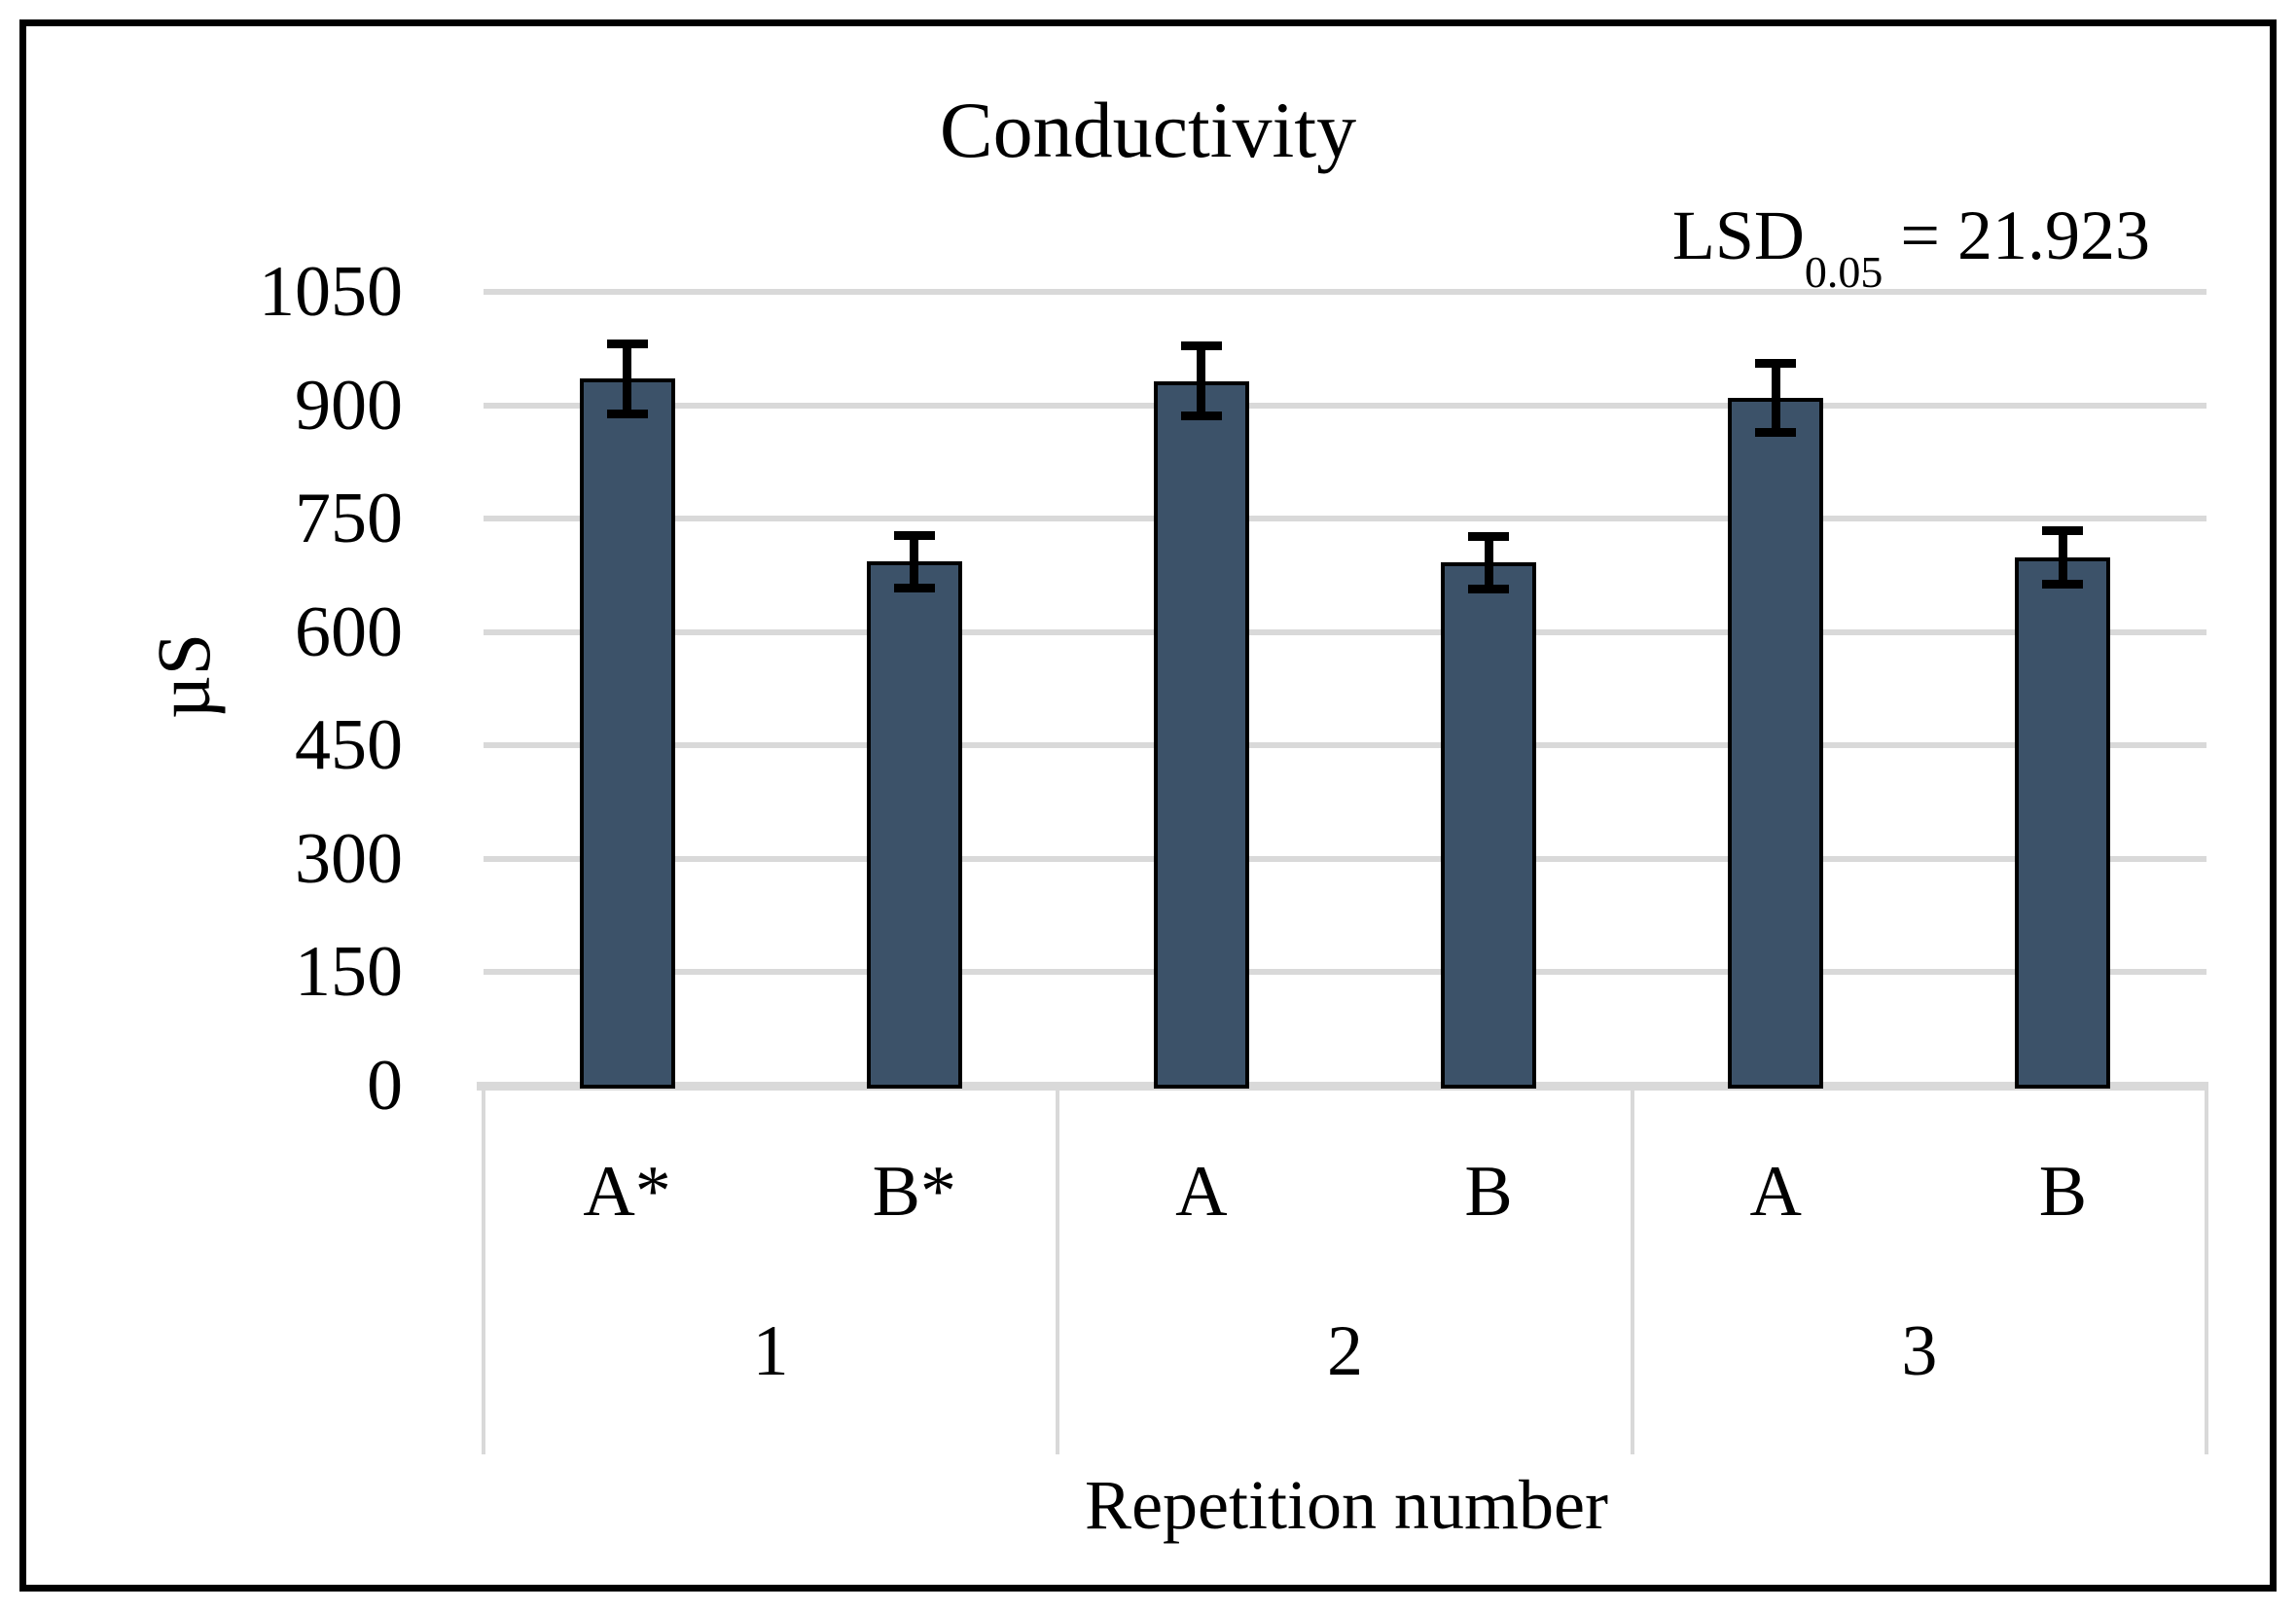 Image resolution: width=2296 pixels, height=1611 pixels. Describe the element at coordinates (349, 859) in the screenshot. I see `y-tick-label: 300` at that location.